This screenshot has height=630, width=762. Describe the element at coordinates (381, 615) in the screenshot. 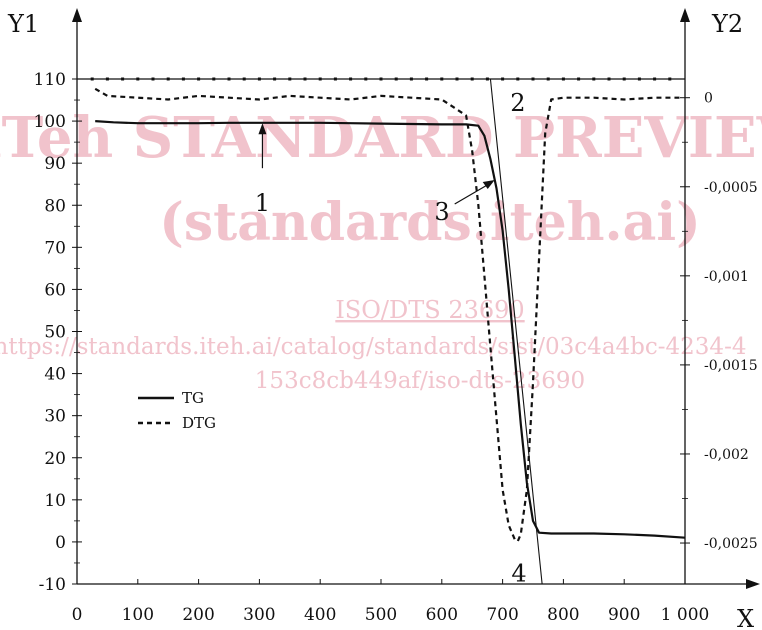

I see `x-tick-label: 500` at that location.